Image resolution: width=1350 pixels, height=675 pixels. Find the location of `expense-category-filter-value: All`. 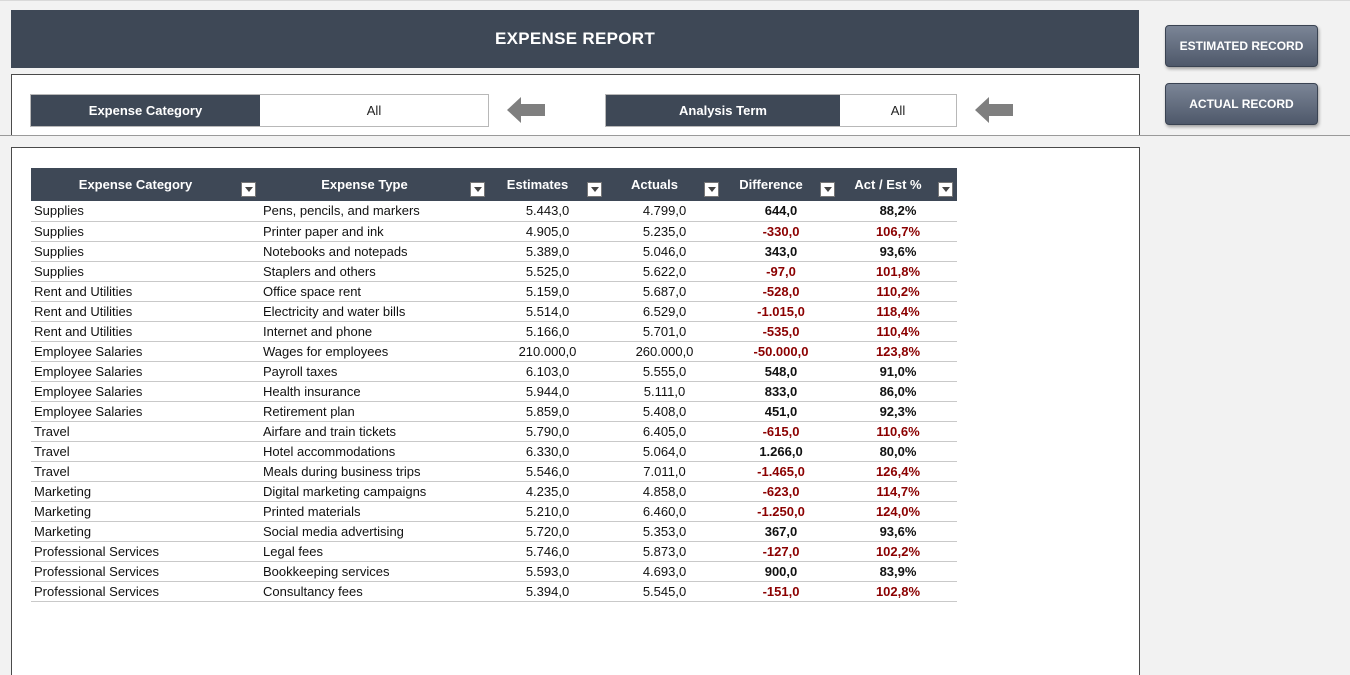

expense-category-filter-value: All is located at coordinates (374, 110).